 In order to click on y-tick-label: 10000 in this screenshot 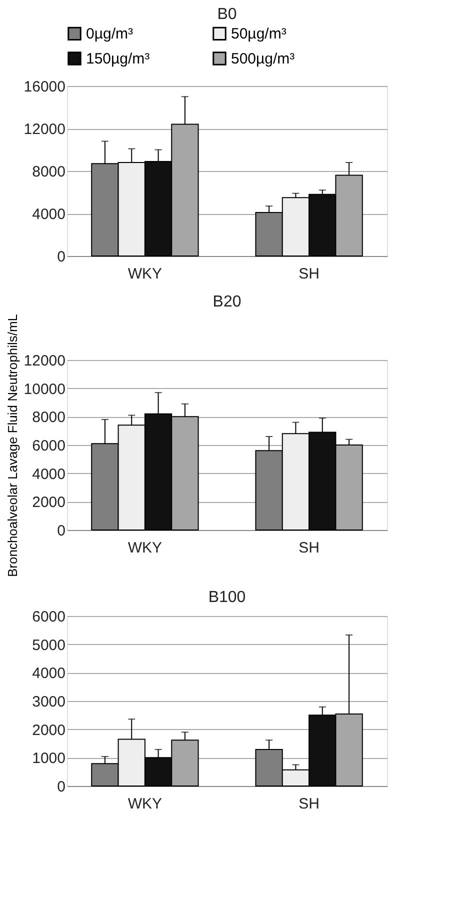, I will do `click(45, 389)`.